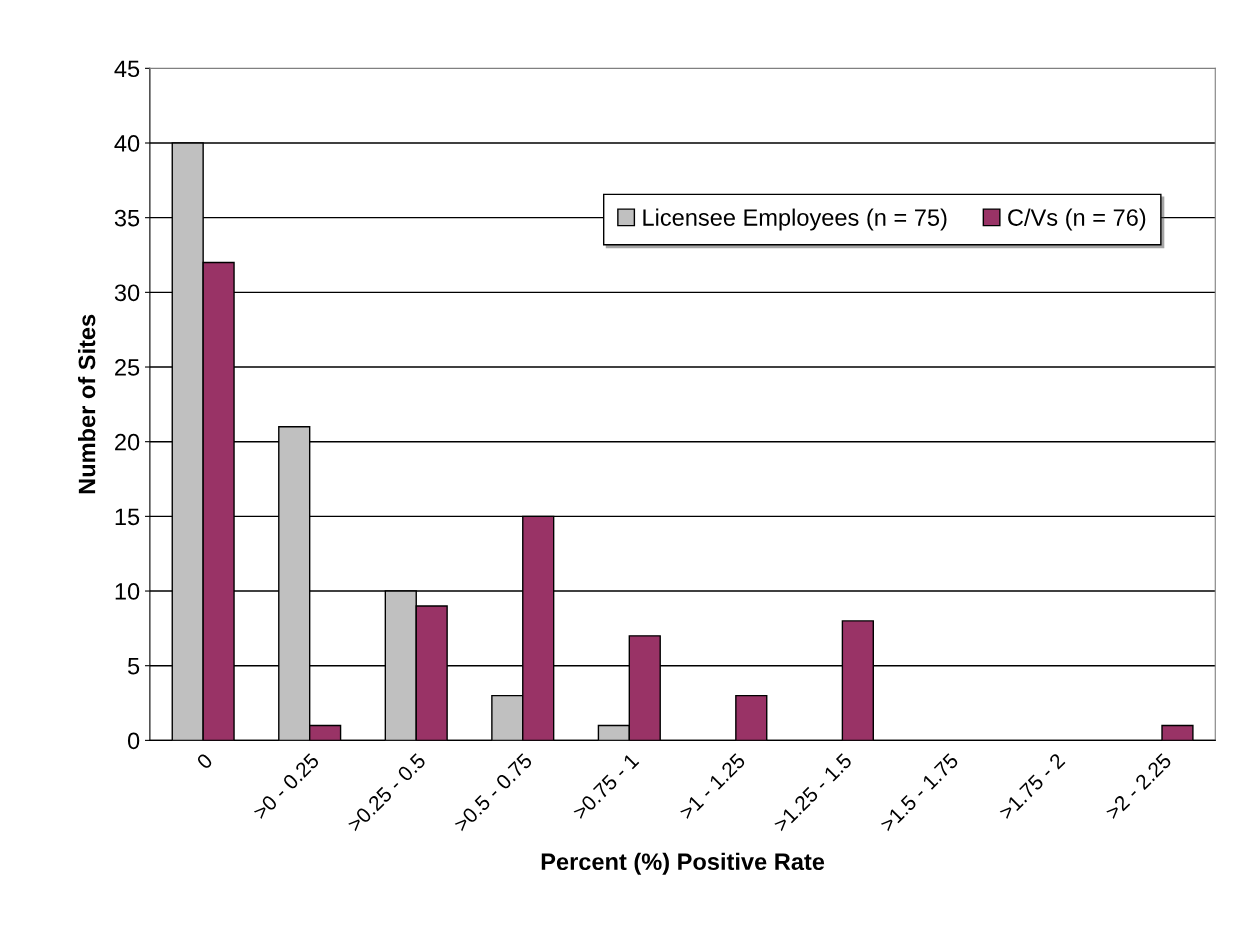 The height and width of the screenshot is (936, 1249). I want to click on y-tick-label: 0, so click(133, 741).